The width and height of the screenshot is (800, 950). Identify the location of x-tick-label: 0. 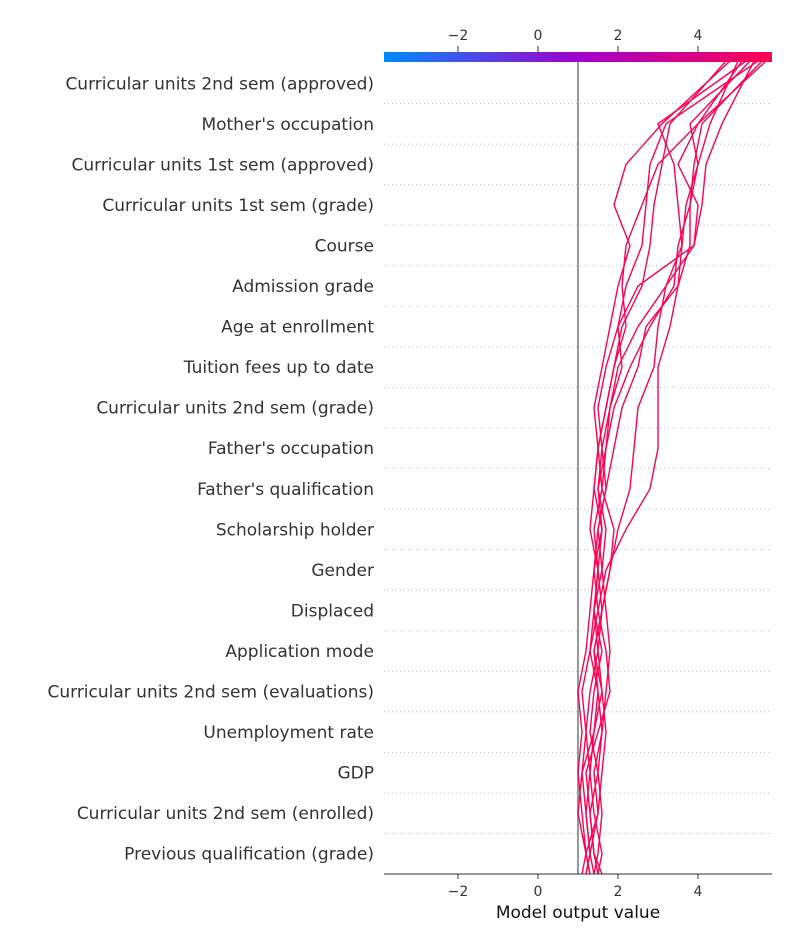
(538, 892).